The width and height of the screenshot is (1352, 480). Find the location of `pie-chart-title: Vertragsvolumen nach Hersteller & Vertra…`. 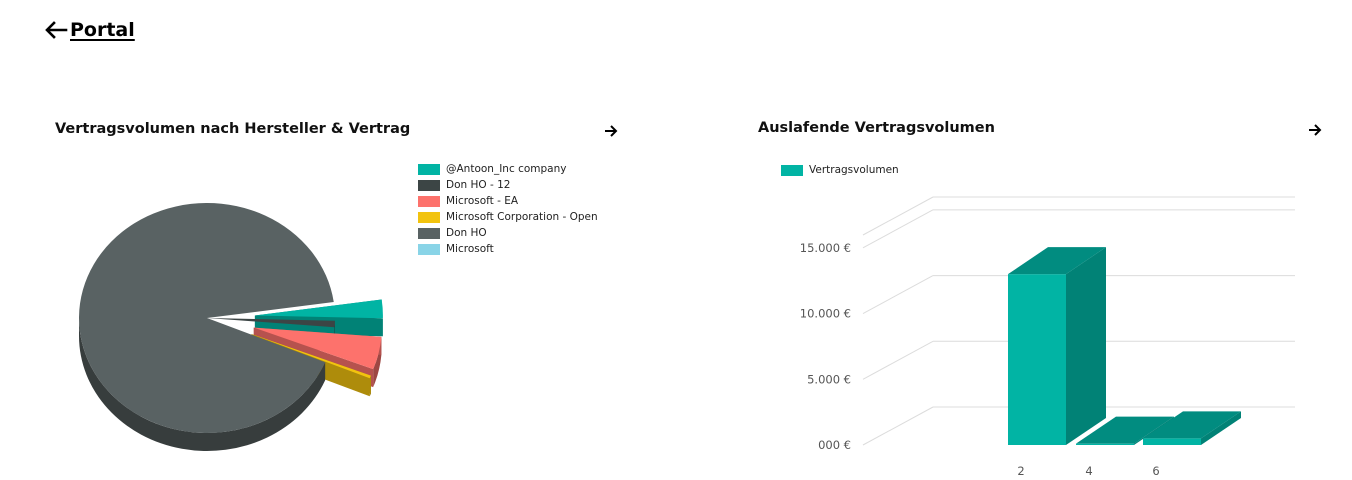

pie-chart-title: Vertragsvolumen nach Hersteller & Vertra… is located at coordinates (233, 129).